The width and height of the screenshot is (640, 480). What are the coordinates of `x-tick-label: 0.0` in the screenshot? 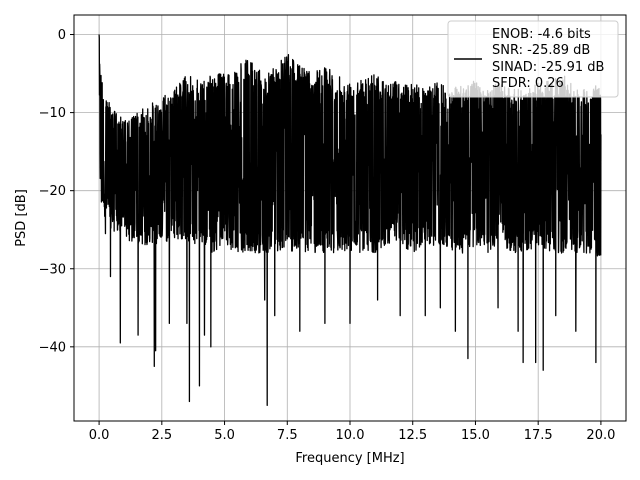 It's located at (99, 435).